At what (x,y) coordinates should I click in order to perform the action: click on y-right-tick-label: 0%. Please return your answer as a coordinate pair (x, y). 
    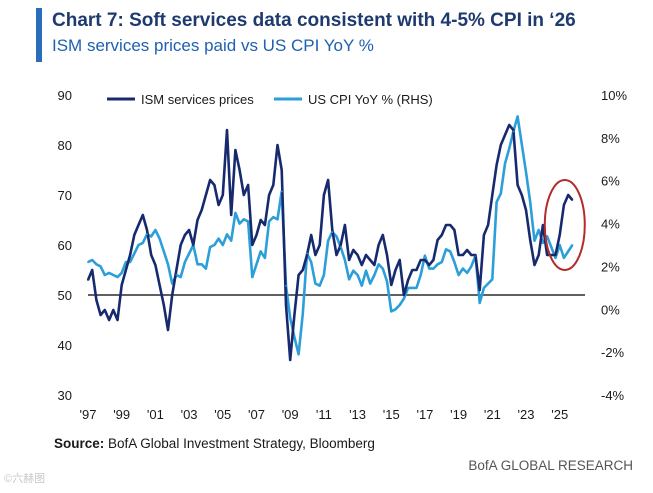
    Looking at the image, I should click on (610, 309).